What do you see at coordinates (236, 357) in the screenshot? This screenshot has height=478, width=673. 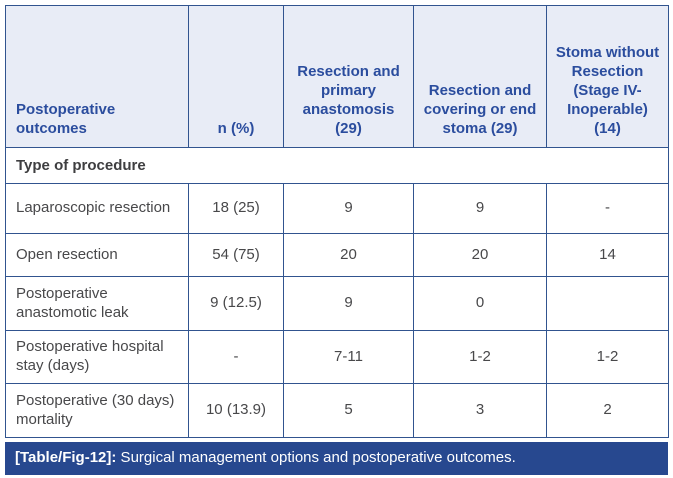 I see `cell-n-pct: -` at bounding box center [236, 357].